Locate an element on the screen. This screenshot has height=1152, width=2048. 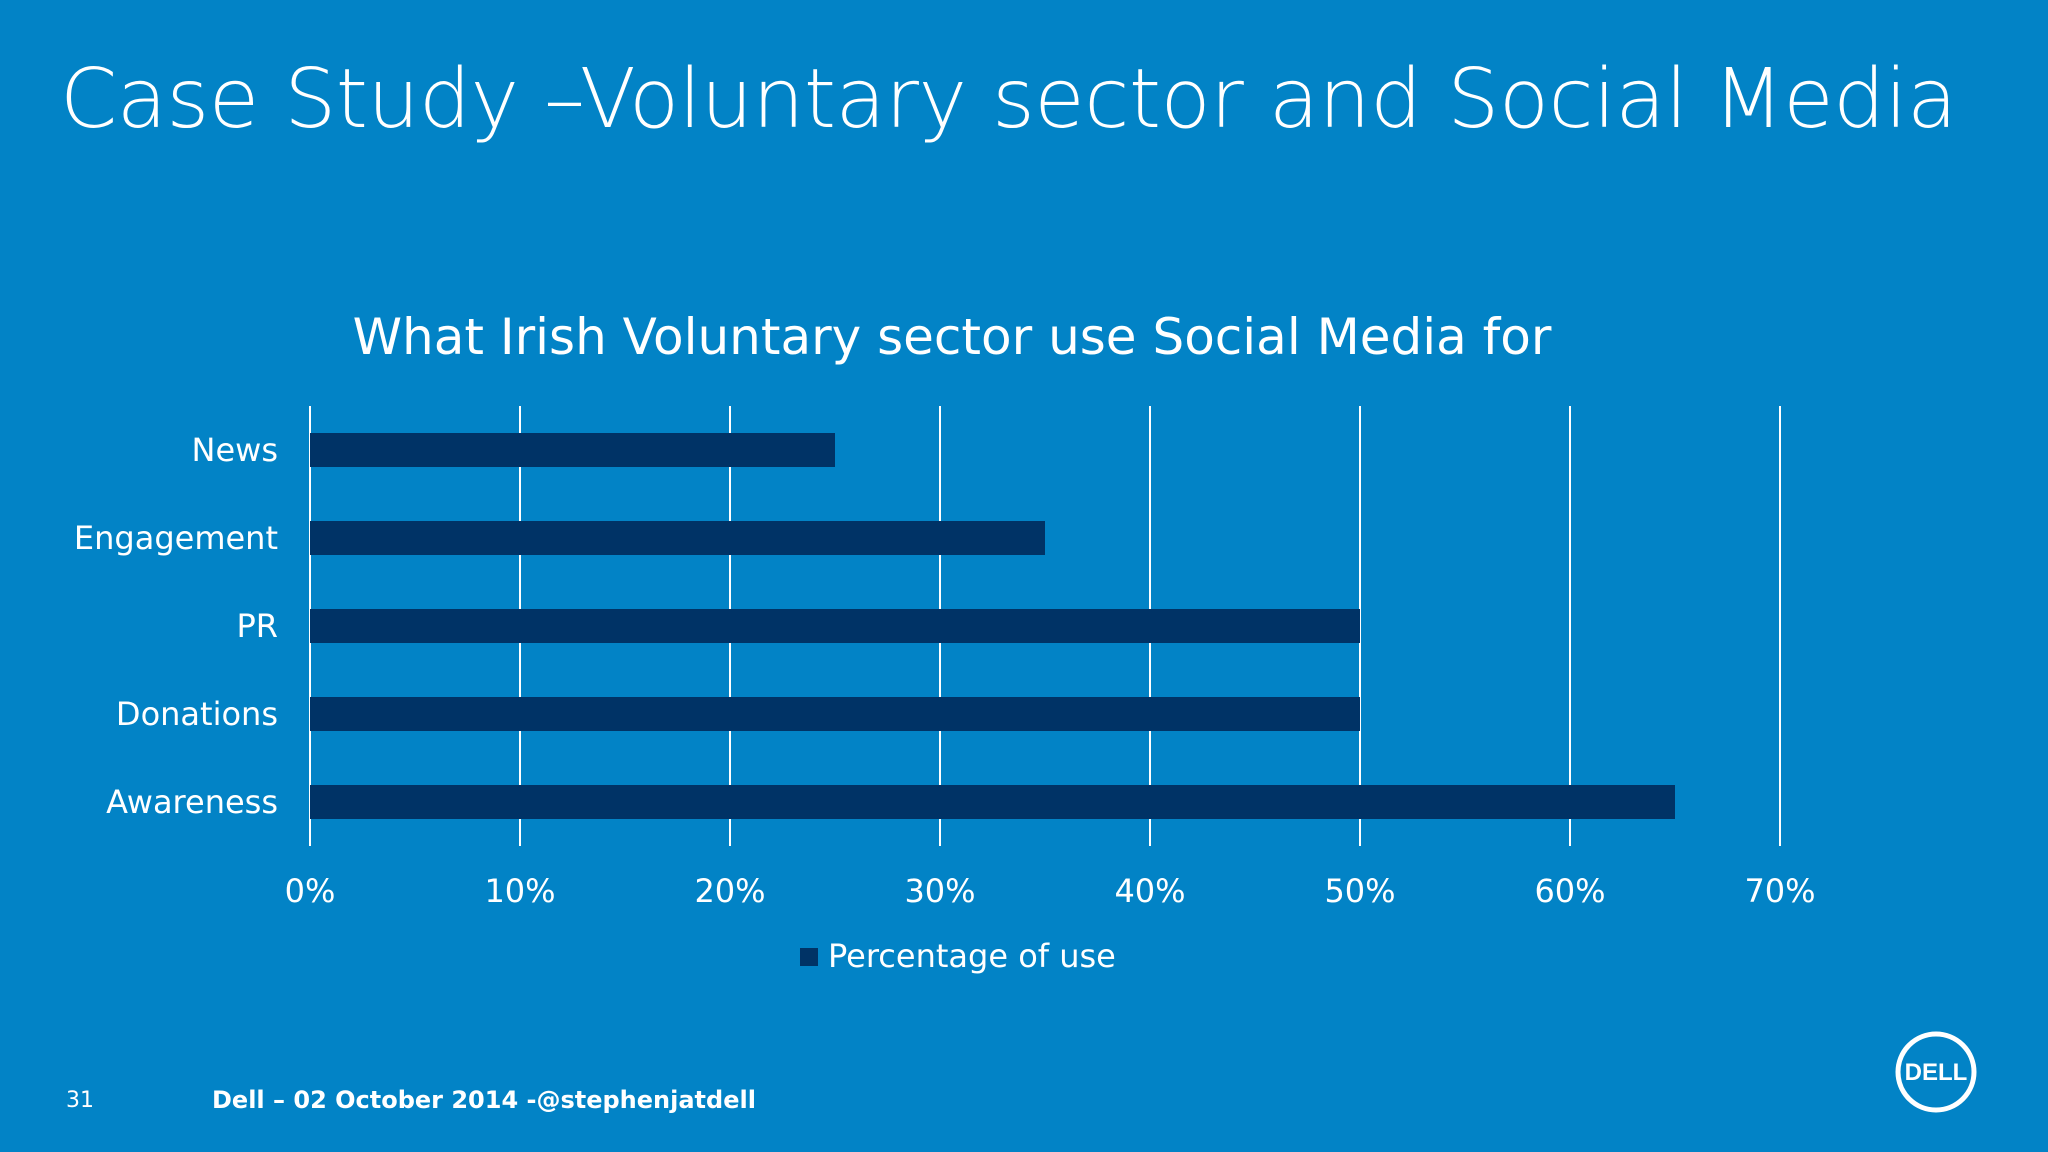
dell-logo-icon: DELL is located at coordinates (1936, 1072).